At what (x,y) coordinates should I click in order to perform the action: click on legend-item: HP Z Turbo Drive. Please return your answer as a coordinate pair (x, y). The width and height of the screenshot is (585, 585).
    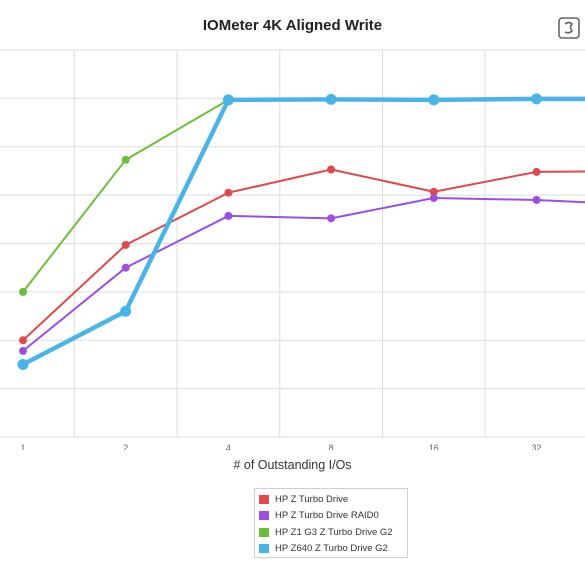
    Looking at the image, I should click on (333, 499).